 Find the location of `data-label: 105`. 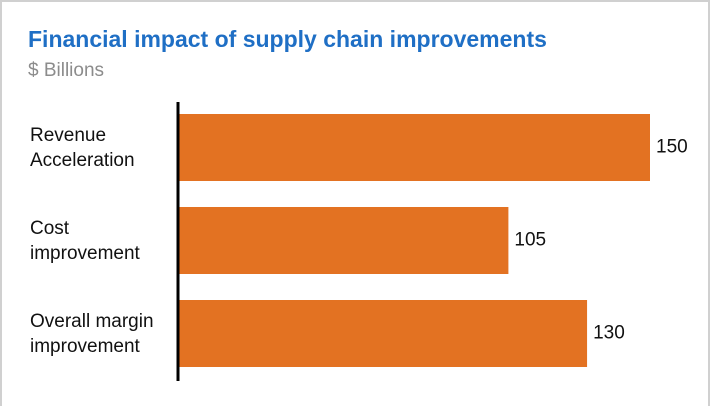

data-label: 105 is located at coordinates (530, 240).